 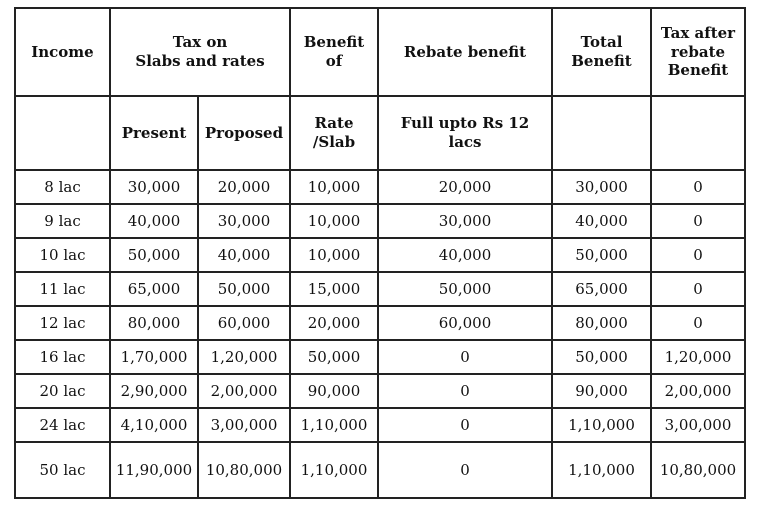 What do you see at coordinates (244, 323) in the screenshot?
I see `cell-proposed-tax: 60,000` at bounding box center [244, 323].